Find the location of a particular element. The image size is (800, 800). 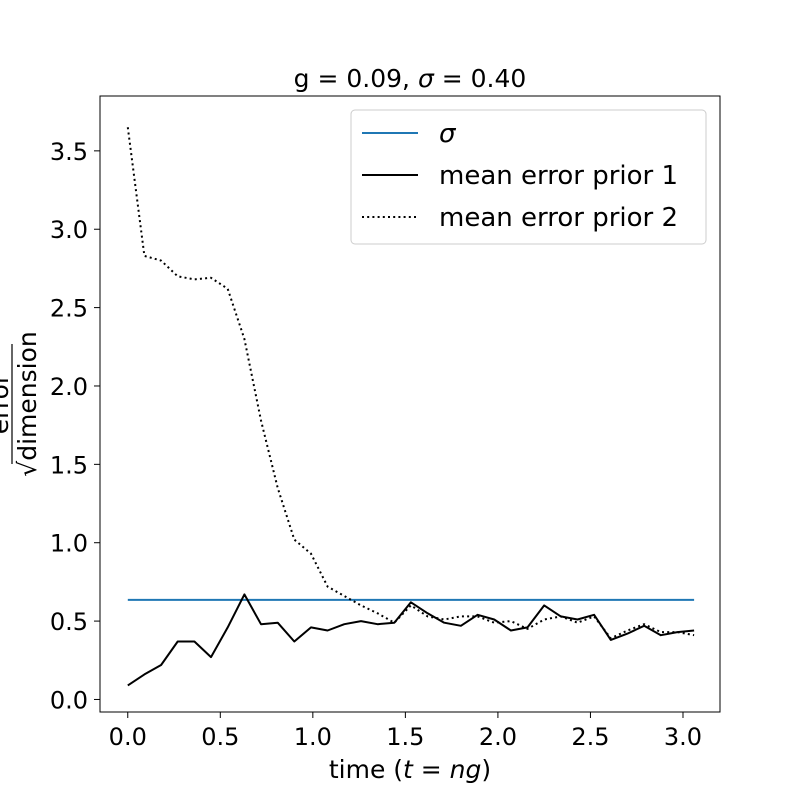

x-tick-label: 2.0 is located at coordinates (498, 737).